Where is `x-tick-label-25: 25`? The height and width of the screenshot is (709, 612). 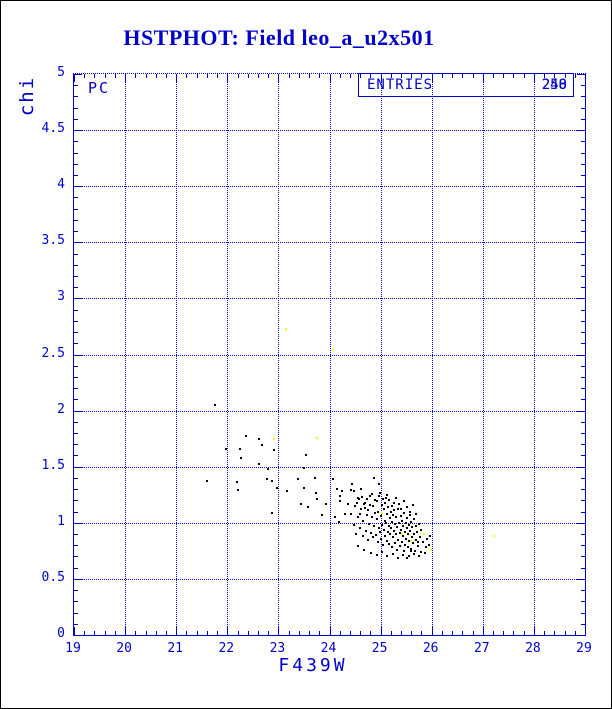
x-tick-label-25: 25 is located at coordinates (379, 648).